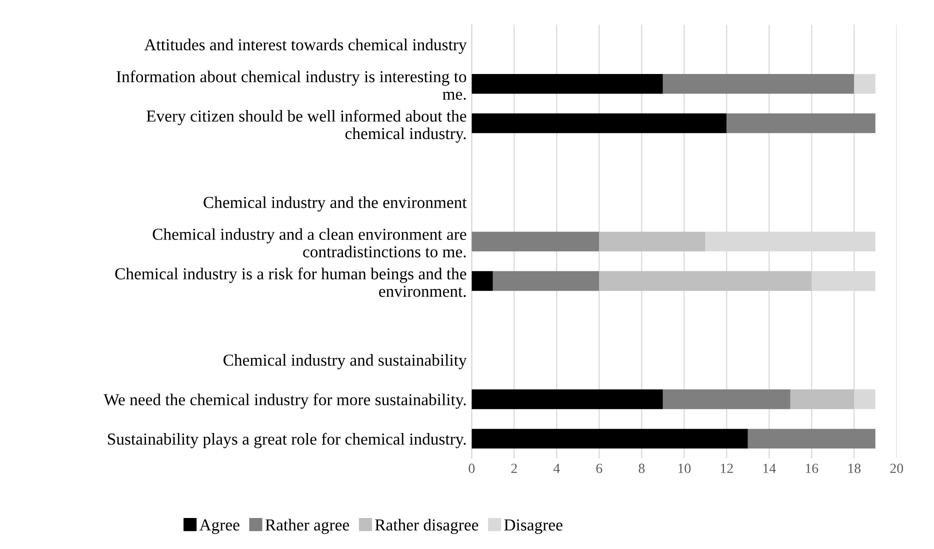  I want to click on legend-label: Agree, so click(219, 526).